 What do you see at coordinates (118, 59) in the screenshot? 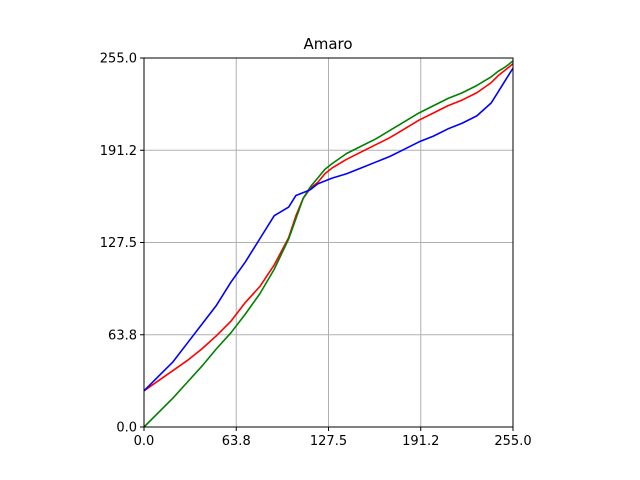
I see `y-tick-label-4: 255.0` at bounding box center [118, 59].